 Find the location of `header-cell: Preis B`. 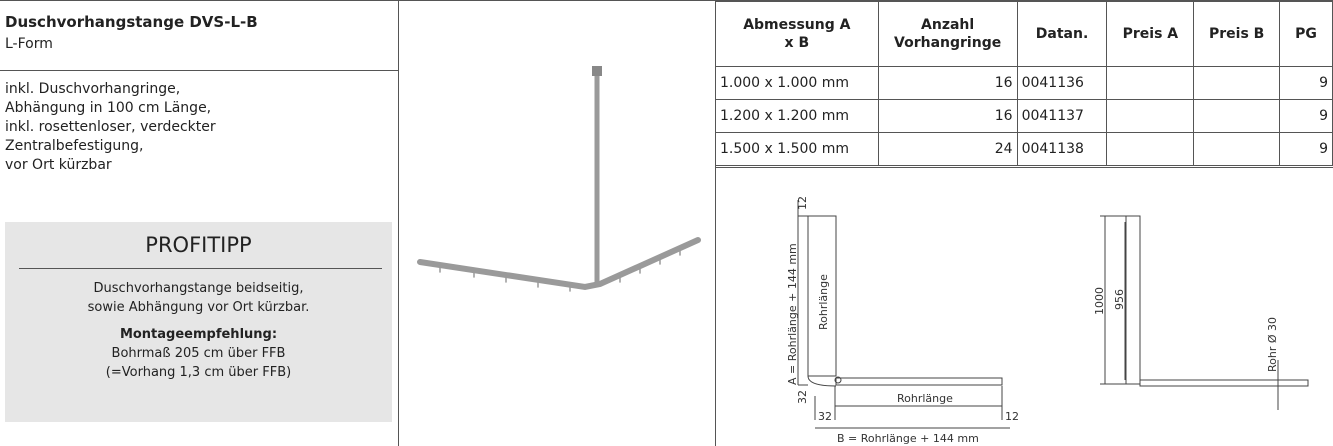

header-cell: Preis B is located at coordinates (1237, 34).